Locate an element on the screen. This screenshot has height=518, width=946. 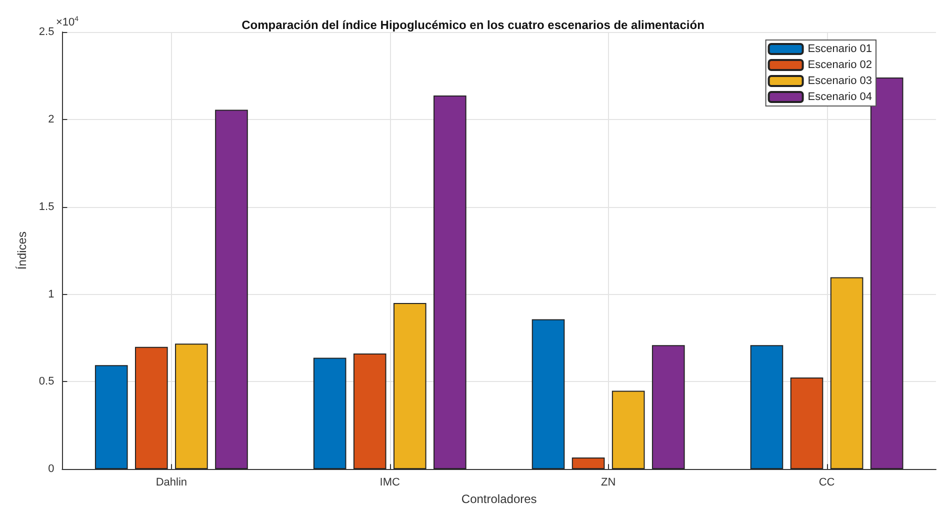
legend-label: Escenario 03 is located at coordinates (840, 81).